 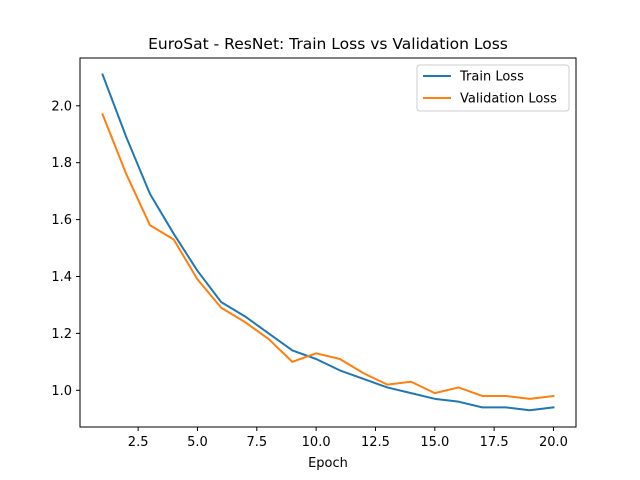 I want to click on y-tick-label: 1.0, so click(x=61, y=391).